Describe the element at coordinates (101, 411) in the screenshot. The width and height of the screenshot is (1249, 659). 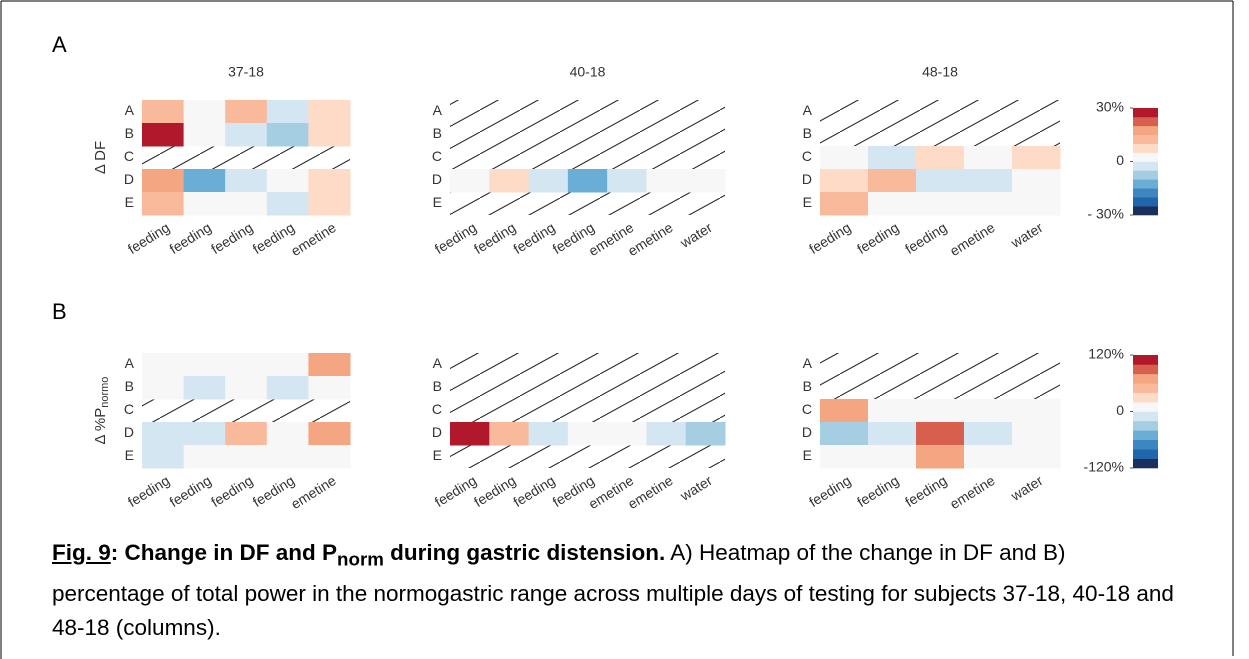
I see `y-axis-label: Δ %Pnormo` at that location.